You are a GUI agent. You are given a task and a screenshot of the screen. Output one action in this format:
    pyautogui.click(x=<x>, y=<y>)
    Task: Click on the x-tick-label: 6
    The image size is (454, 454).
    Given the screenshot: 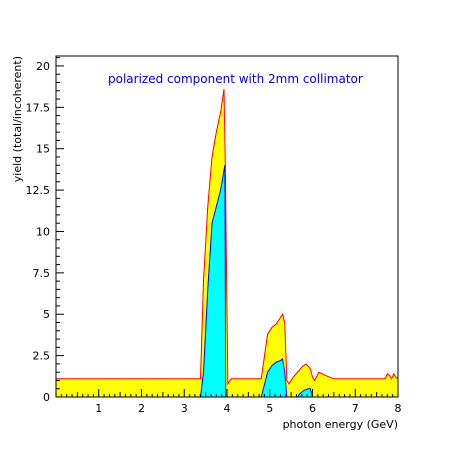 What is the action you would take?
    pyautogui.click(x=312, y=408)
    